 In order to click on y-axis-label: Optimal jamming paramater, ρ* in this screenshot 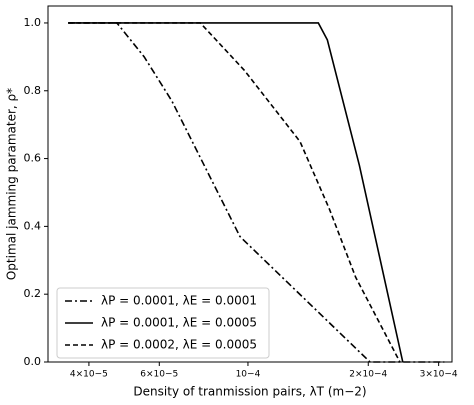, I will do `click(12, 184)`.